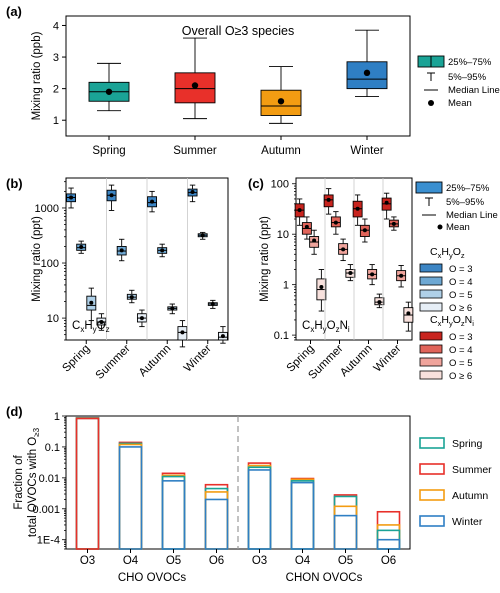 The width and height of the screenshot is (500, 593). What do you see at coordinates (429, 187) in the screenshot?
I see `legend-box-swatch` at bounding box center [429, 187].